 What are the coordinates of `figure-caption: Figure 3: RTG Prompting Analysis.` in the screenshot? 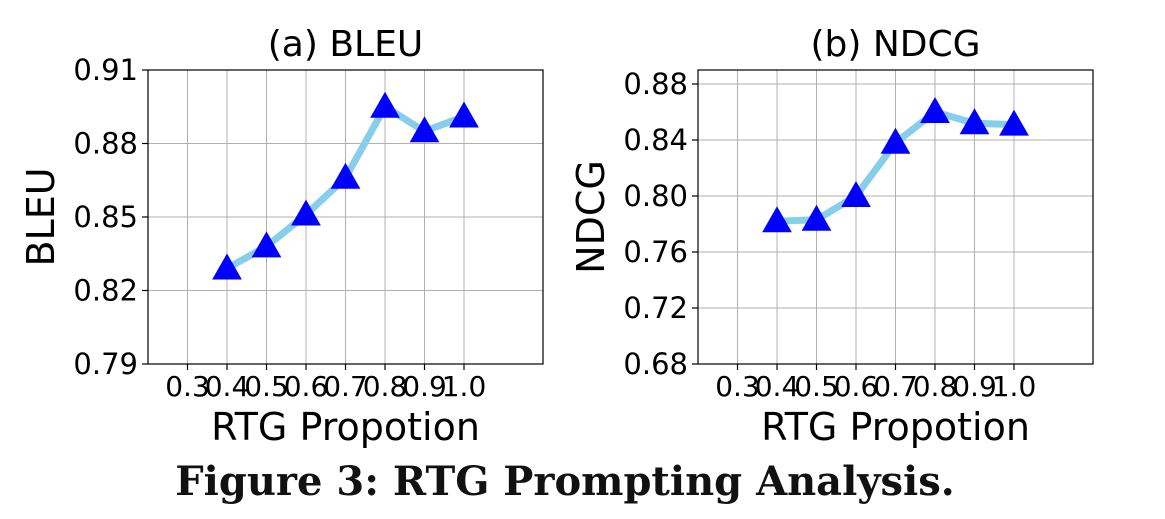 It's located at (565, 481).